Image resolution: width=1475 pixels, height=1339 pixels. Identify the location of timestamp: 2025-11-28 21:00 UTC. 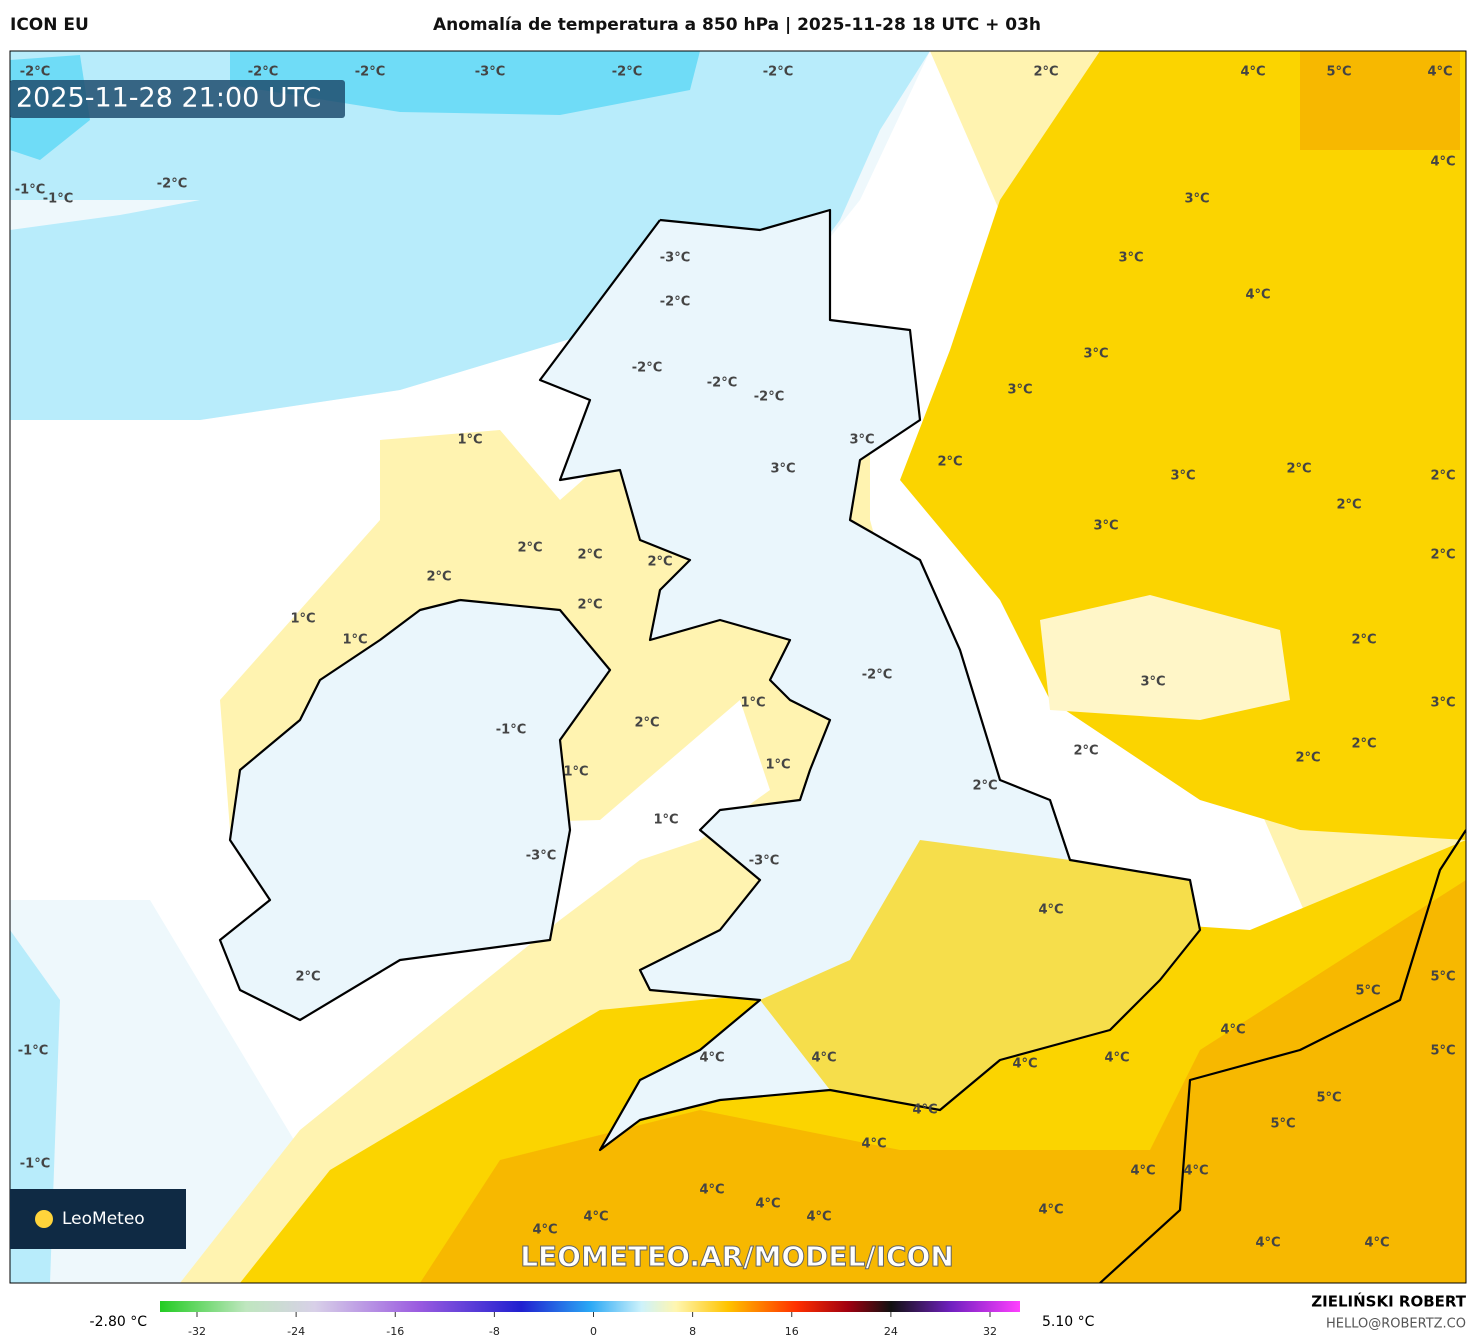
(168, 98).